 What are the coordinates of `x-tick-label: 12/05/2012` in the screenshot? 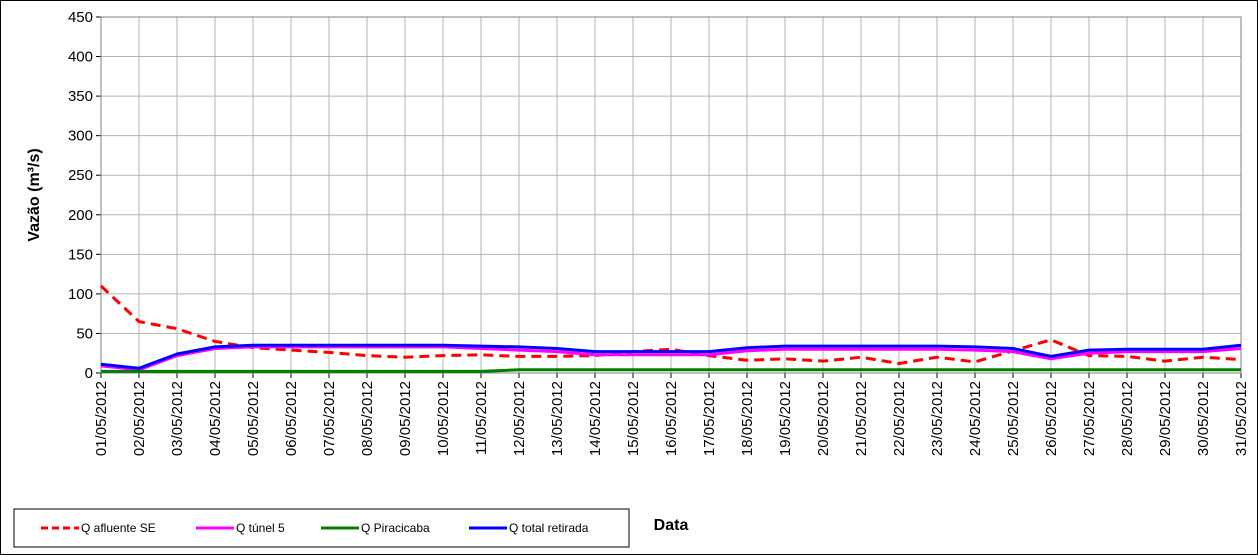 It's located at (519, 418).